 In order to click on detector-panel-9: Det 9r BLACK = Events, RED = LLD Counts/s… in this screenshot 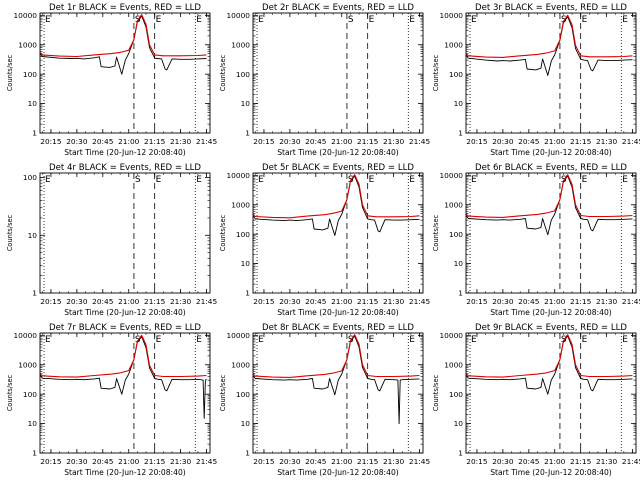, I will do `click(536, 400)`.